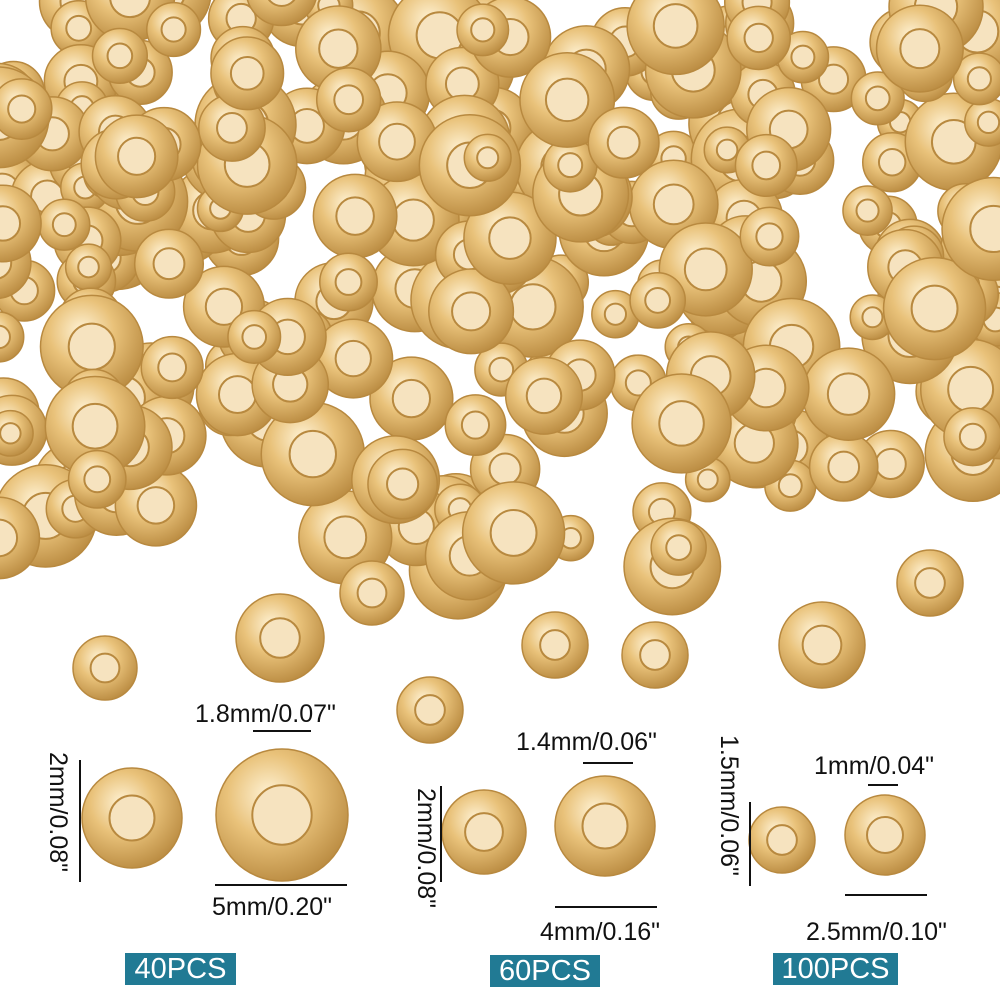 The width and height of the screenshot is (1000, 1000). What do you see at coordinates (600, 932) in the screenshot?
I see `set2-diameter-label: 4mm/0.16"` at bounding box center [600, 932].